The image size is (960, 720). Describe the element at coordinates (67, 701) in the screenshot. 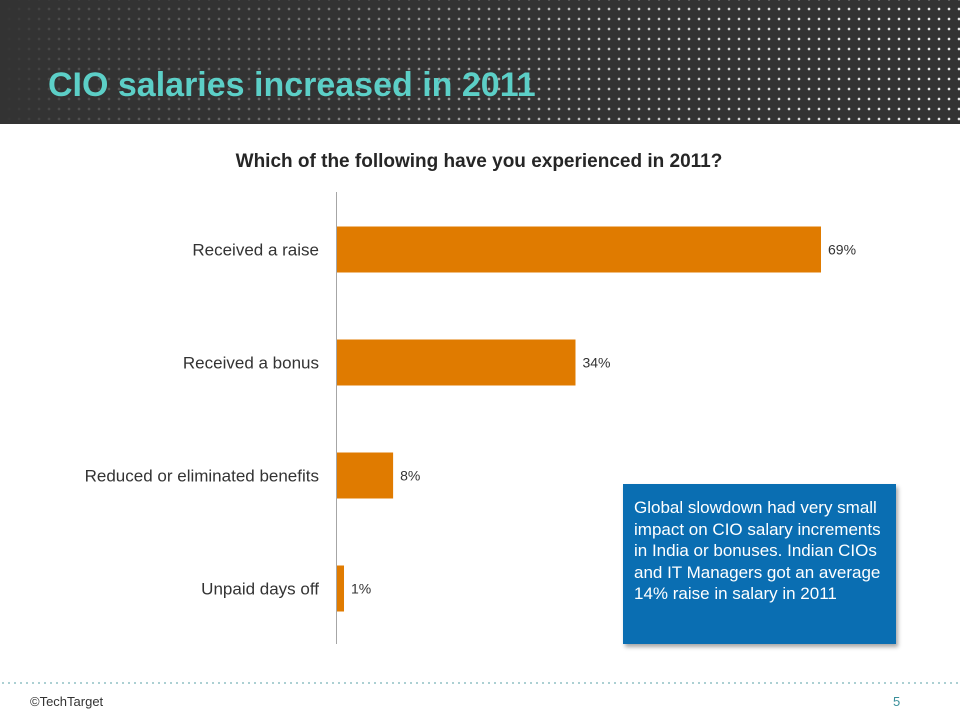

I see `copyright-text: ©TechTarget` at that location.